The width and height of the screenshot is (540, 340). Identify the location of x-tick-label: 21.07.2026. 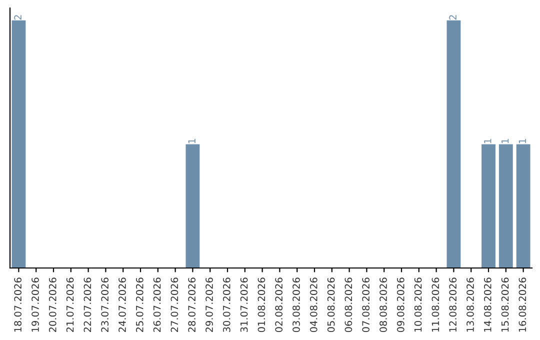
(70, 305).